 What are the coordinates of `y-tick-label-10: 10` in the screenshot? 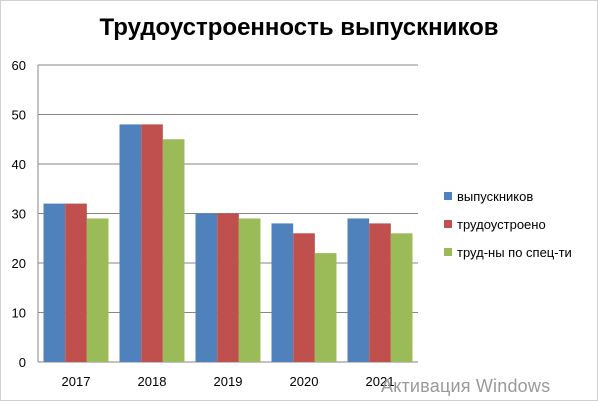 It's located at (19, 313).